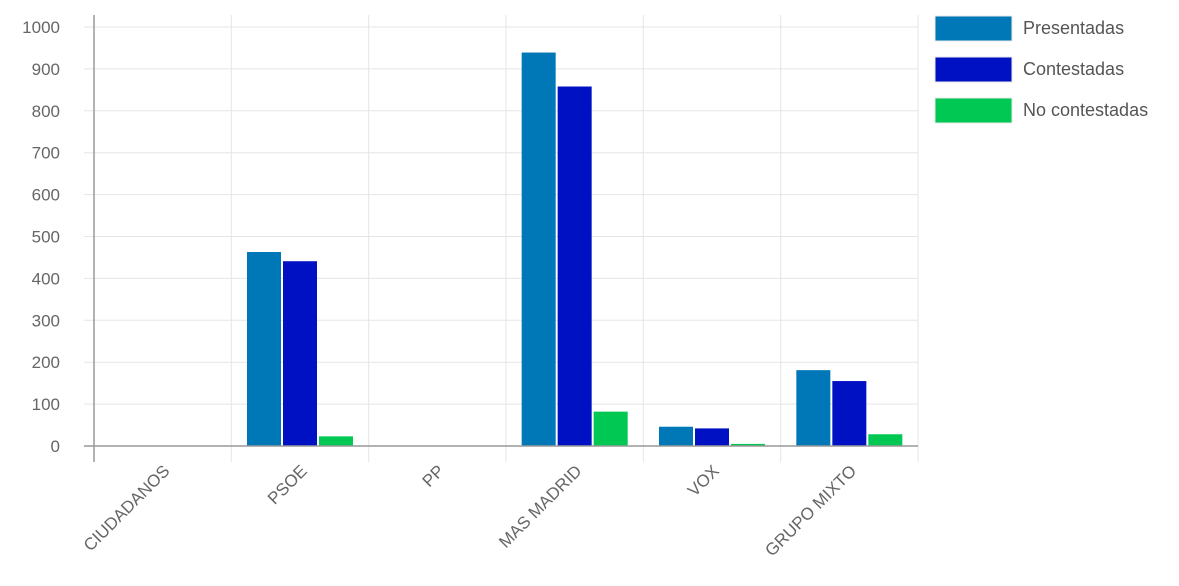  Describe the element at coordinates (540, 506) in the screenshot. I see `x-tick-label: MAS MADRID` at that location.